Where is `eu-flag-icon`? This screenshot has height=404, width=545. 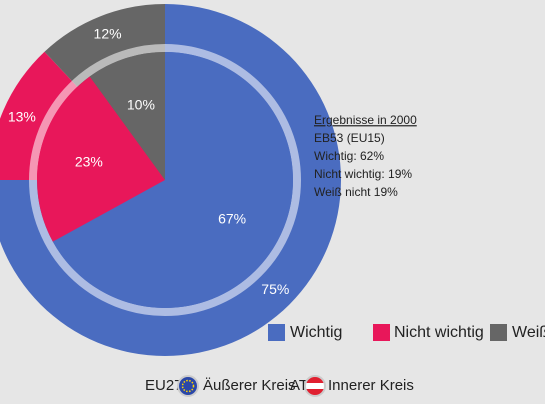 eu-flag-icon is located at coordinates (188, 386).